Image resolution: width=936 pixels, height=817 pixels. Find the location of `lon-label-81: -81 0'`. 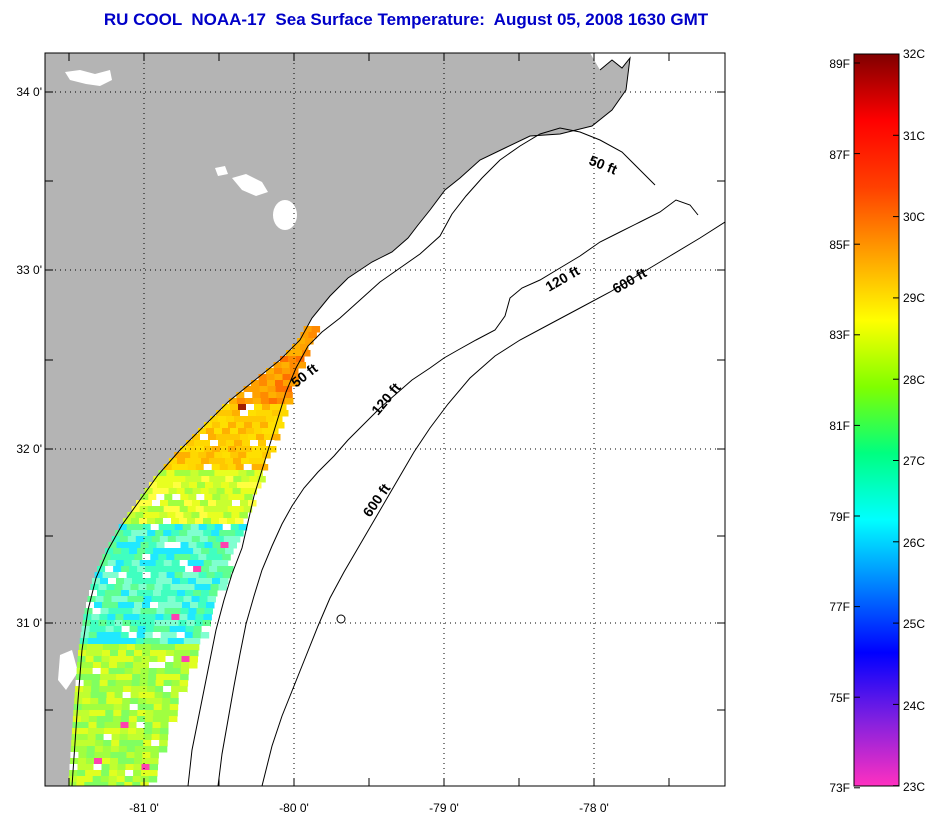

lon-label-81: -81 0' is located at coordinates (144, 808).